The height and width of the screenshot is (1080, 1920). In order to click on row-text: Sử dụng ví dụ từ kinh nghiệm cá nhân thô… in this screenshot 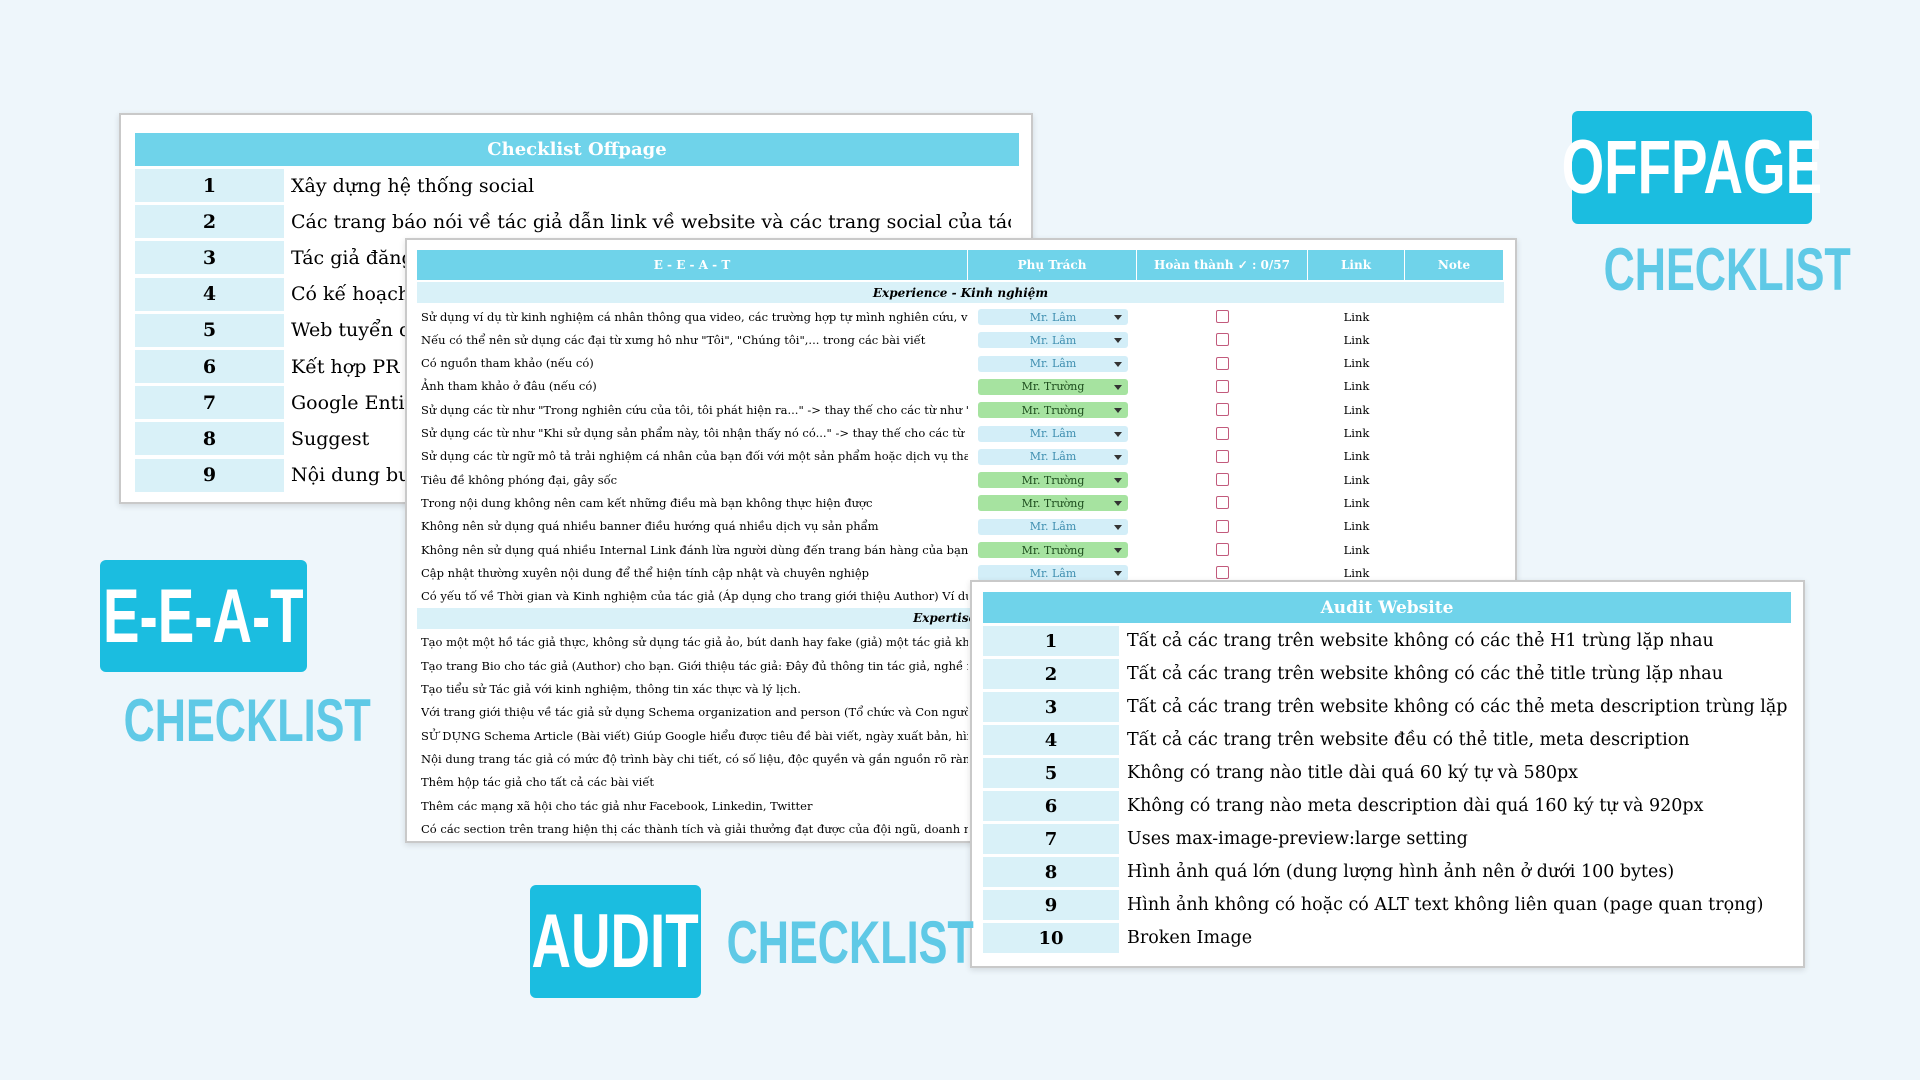, I will do `click(694, 316)`.